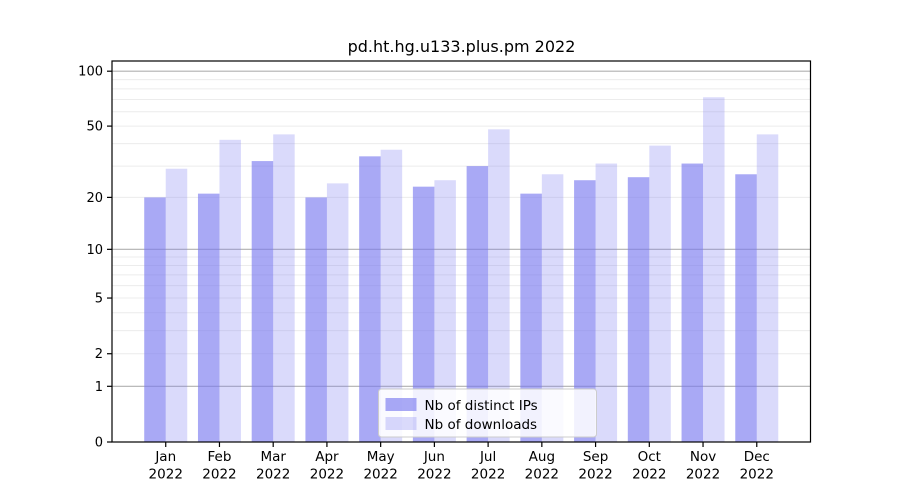 Image resolution: width=900 pixels, height=500 pixels. I want to click on y-tick-label: 100, so click(90, 72).